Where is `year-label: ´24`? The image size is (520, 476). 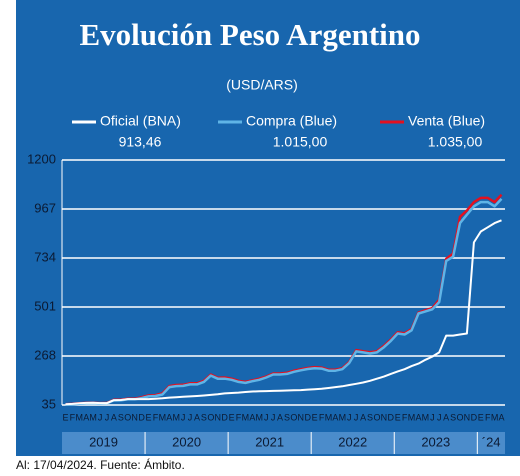 year-label: ´24 is located at coordinates (491, 441).